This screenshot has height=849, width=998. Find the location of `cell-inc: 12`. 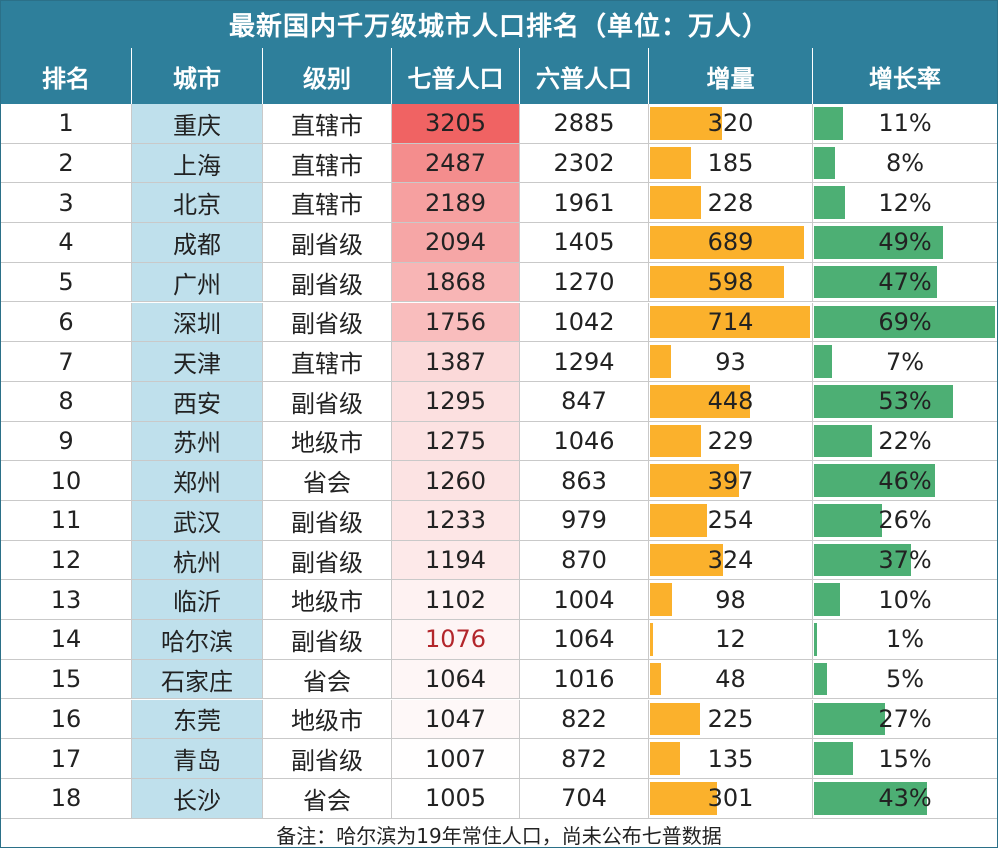

cell-inc: 12 is located at coordinates (730, 639).